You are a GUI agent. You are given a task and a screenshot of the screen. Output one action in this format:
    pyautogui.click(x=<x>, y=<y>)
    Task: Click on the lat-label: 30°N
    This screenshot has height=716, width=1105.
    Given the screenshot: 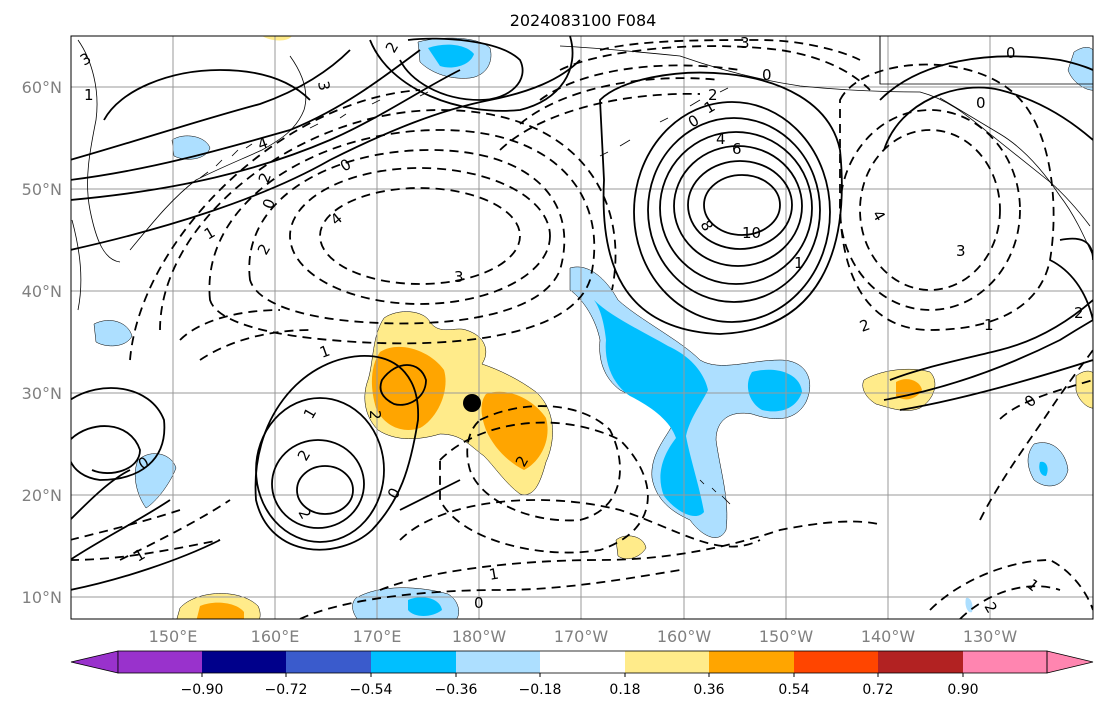 What is the action you would take?
    pyautogui.click(x=42, y=393)
    